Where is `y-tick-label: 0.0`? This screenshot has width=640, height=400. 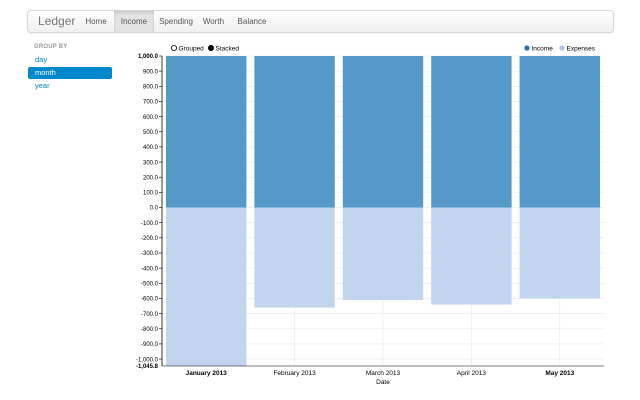
y-tick-label: 0.0 is located at coordinates (154, 209).